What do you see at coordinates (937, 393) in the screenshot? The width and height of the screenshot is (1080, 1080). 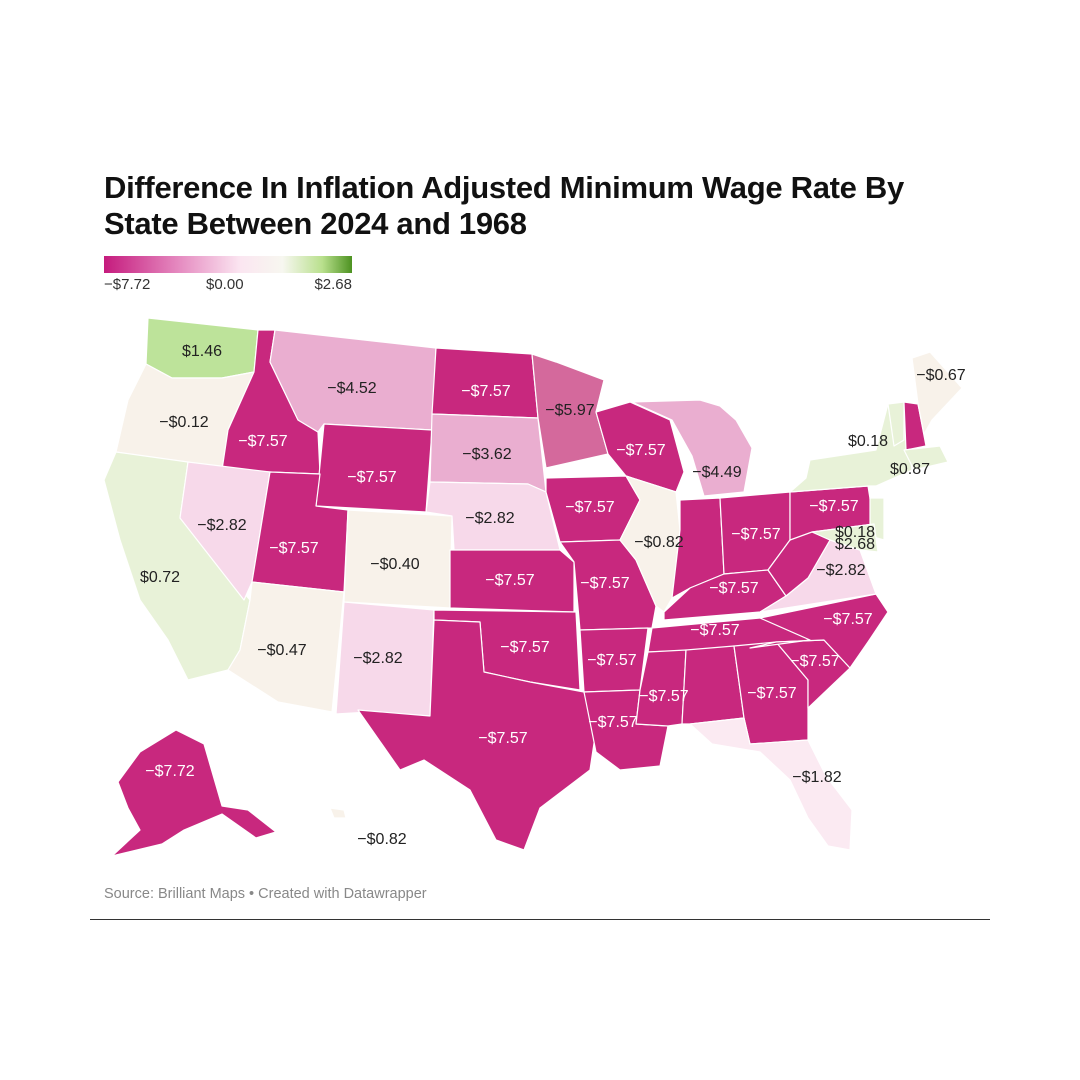 I see `state-ME` at bounding box center [937, 393].